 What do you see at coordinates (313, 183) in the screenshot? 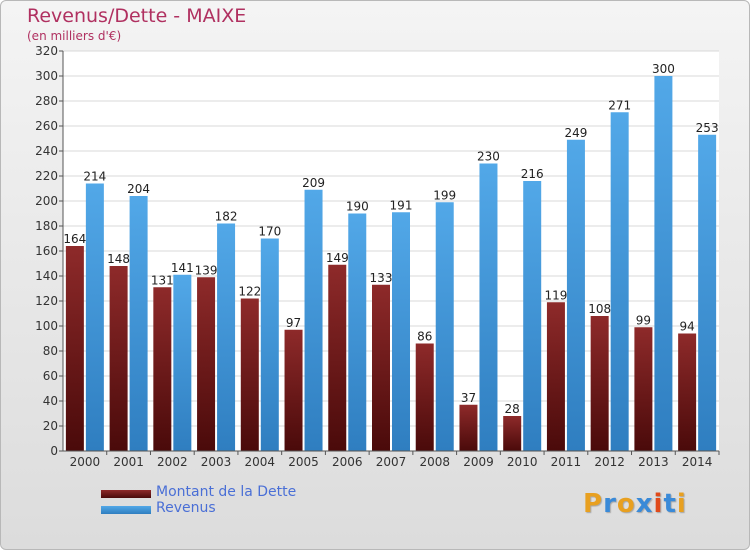
I see `data-label: 209` at bounding box center [313, 183].